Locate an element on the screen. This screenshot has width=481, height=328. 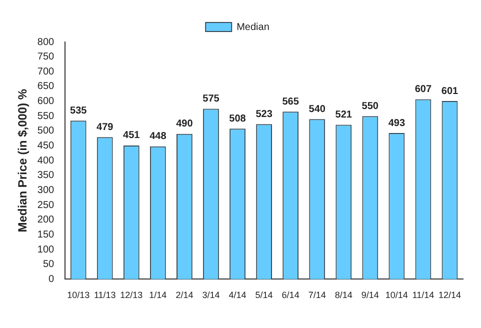
data-label: 490 is located at coordinates (185, 124).